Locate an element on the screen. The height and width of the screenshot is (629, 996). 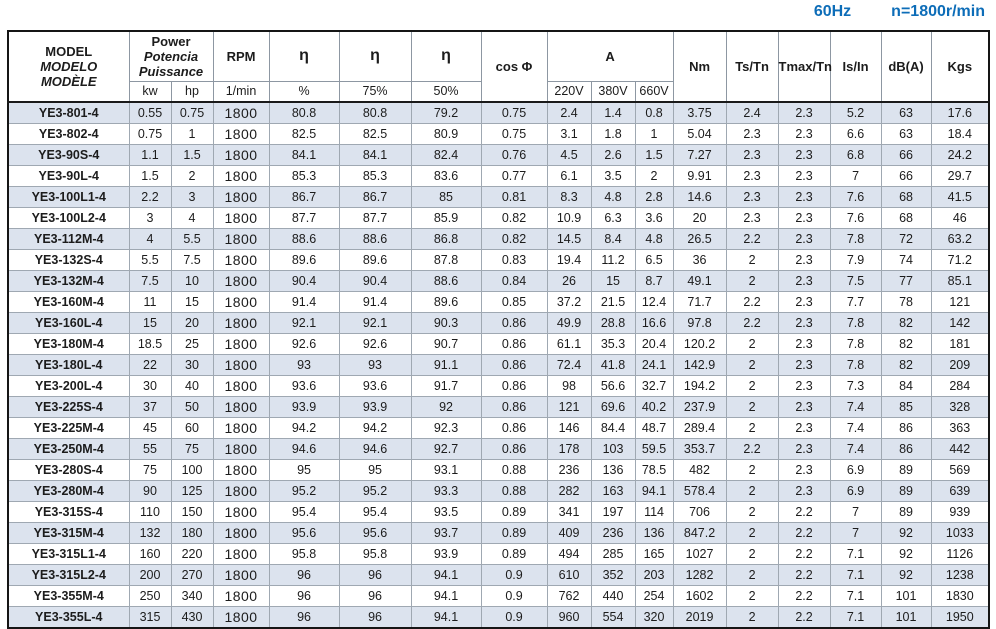
value-cell: 85 is located at coordinates (906, 407).